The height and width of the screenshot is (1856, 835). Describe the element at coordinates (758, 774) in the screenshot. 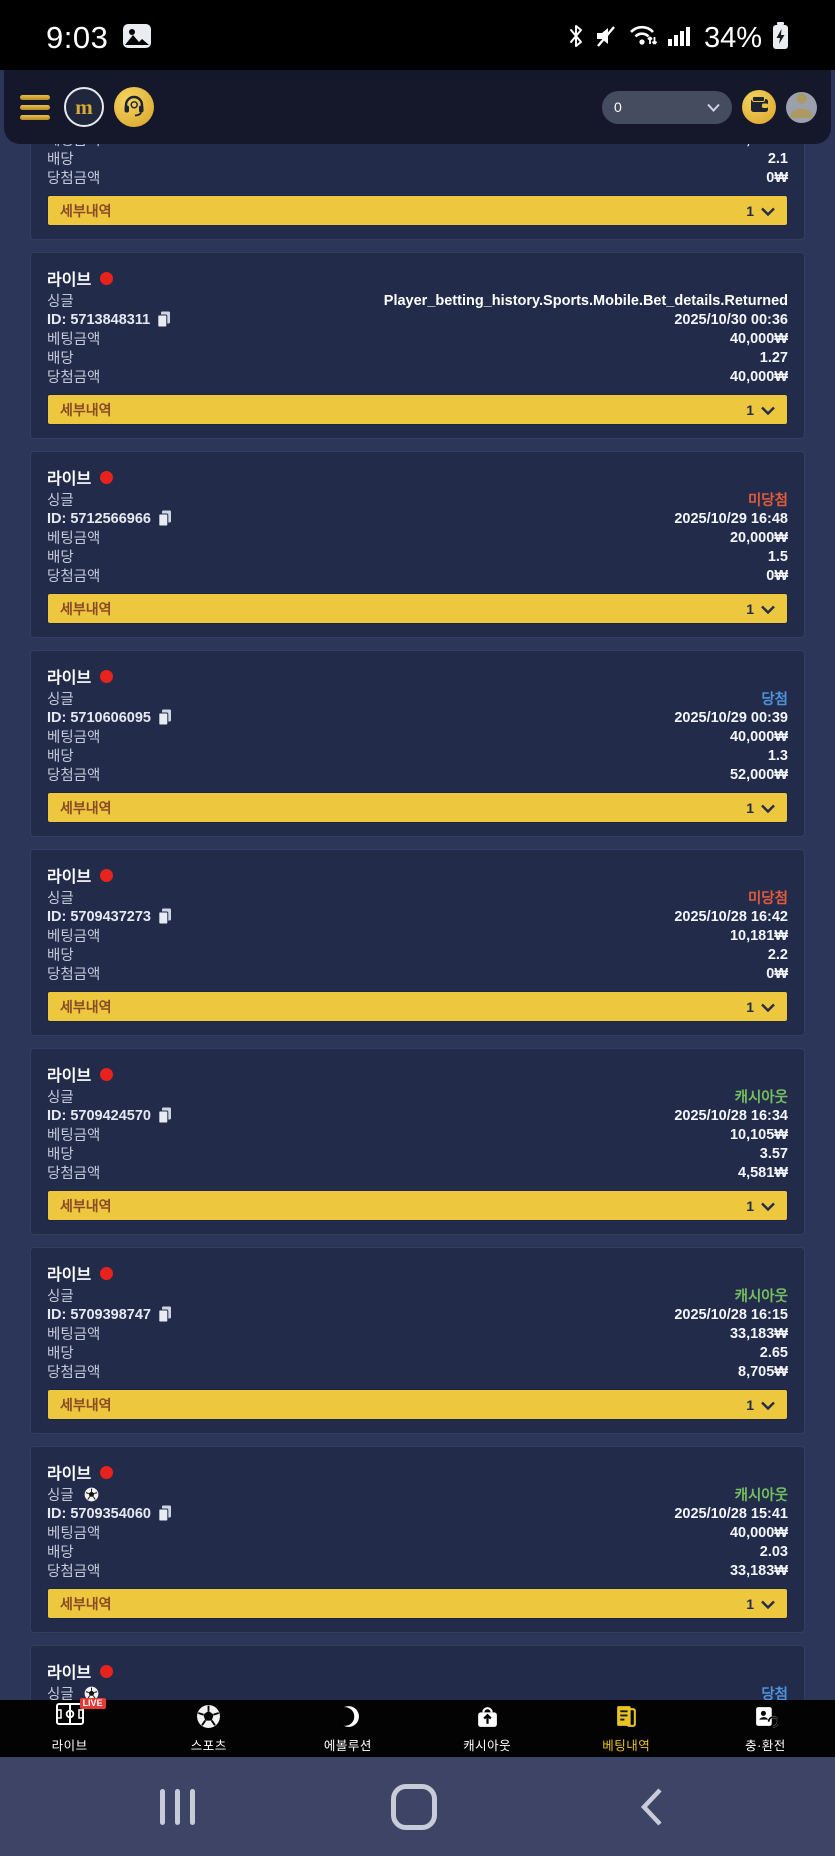

I see `win-amount-value: 52,000₩` at that location.